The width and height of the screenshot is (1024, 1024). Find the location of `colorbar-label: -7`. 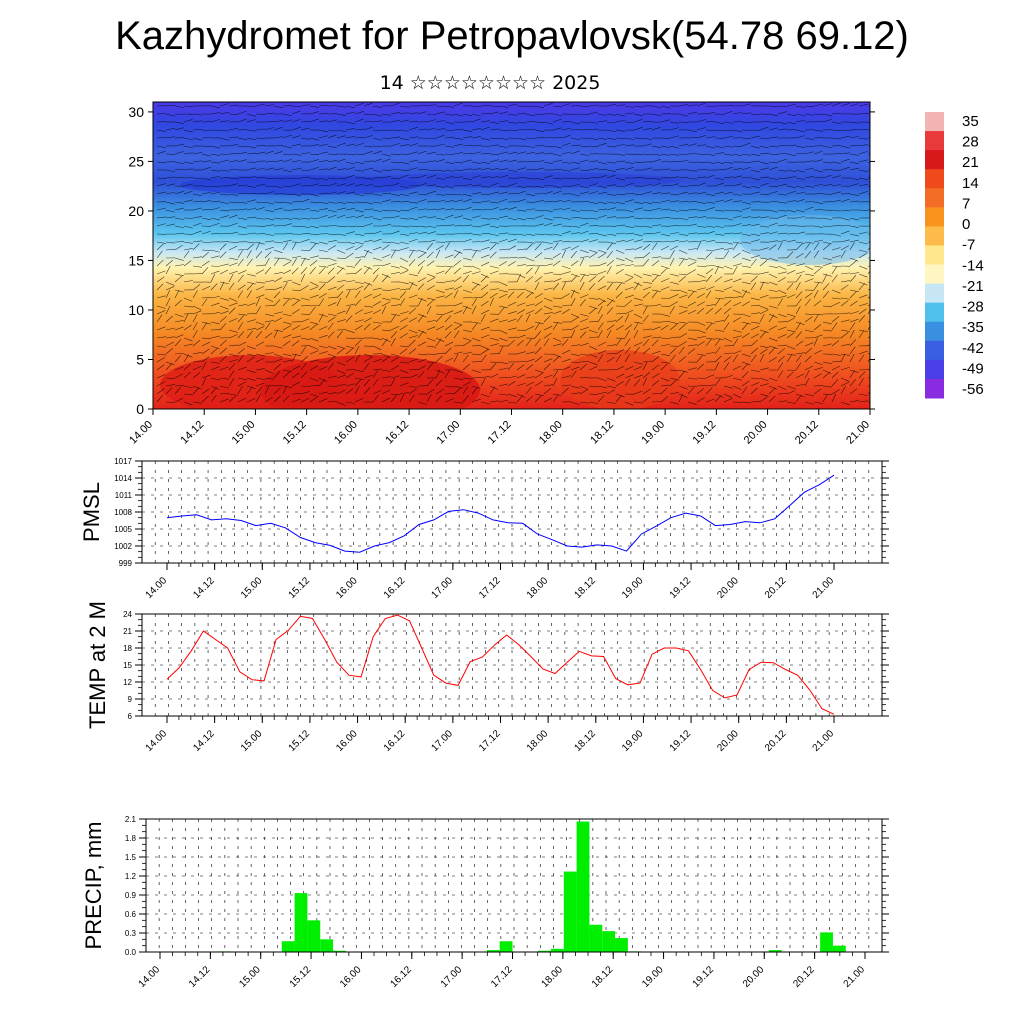

colorbar-label: -7 is located at coordinates (968, 245).